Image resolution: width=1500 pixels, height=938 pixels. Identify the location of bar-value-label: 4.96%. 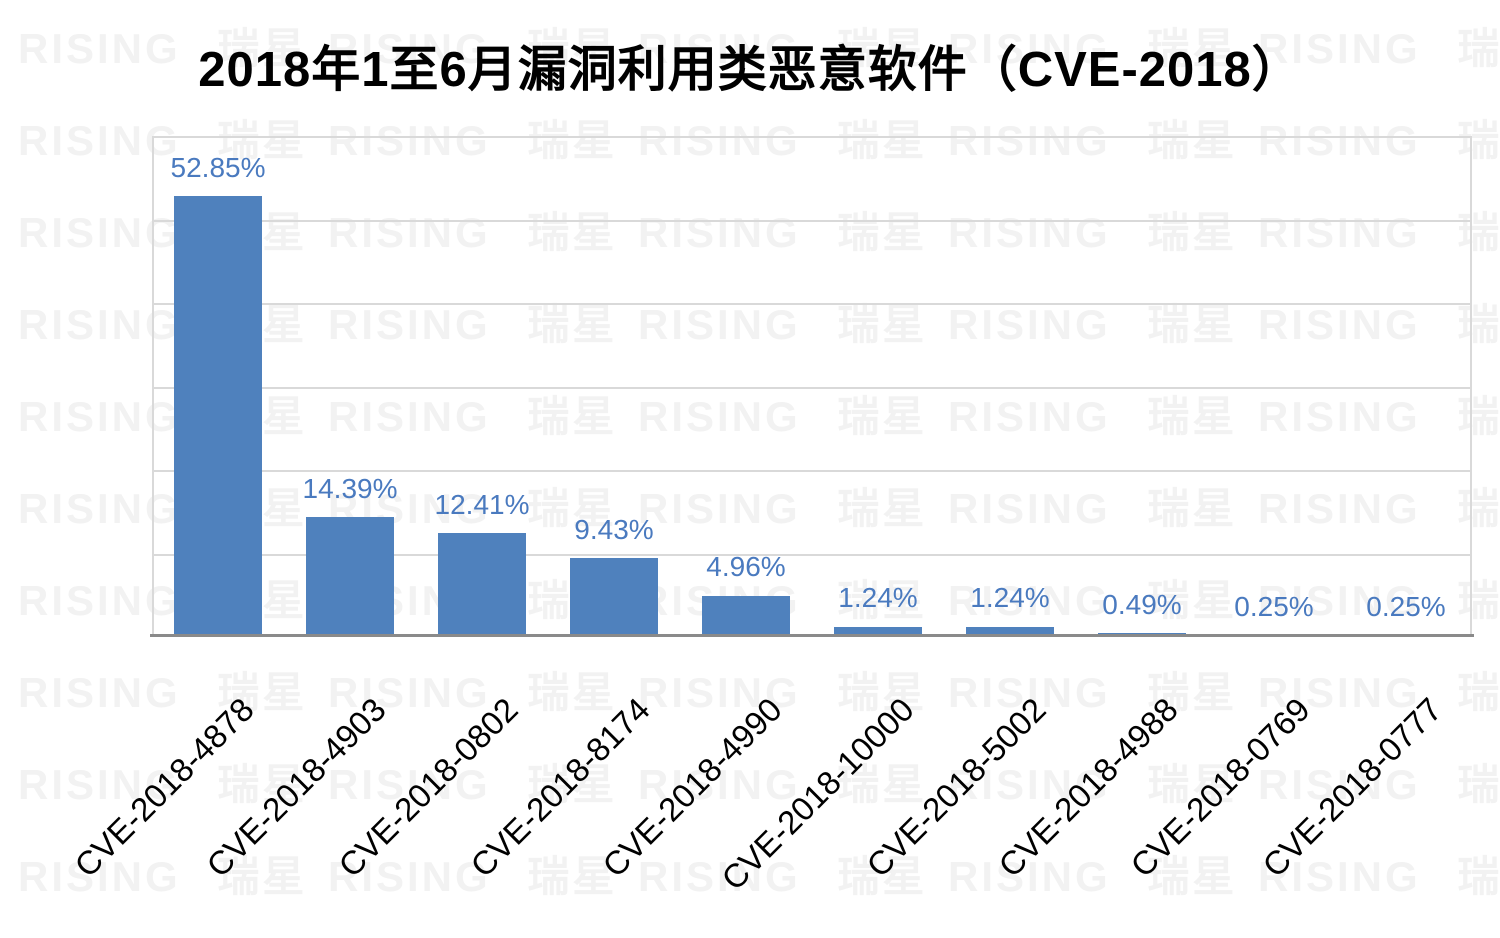
(746, 567).